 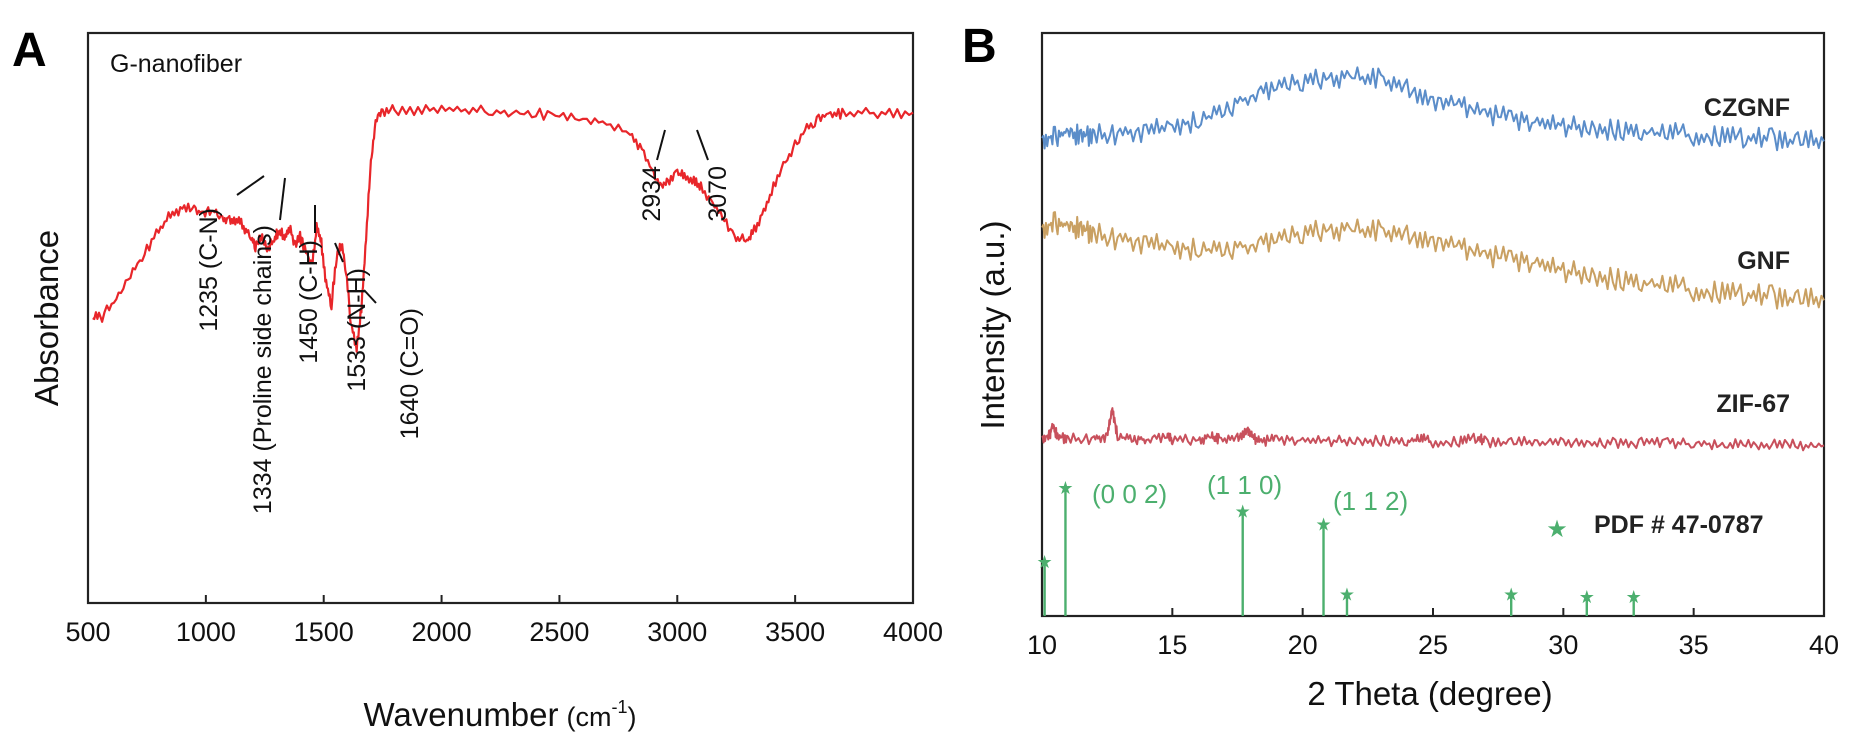 What do you see at coordinates (1557, 529) in the screenshot?
I see `legend-star-icon: ★` at bounding box center [1557, 529].